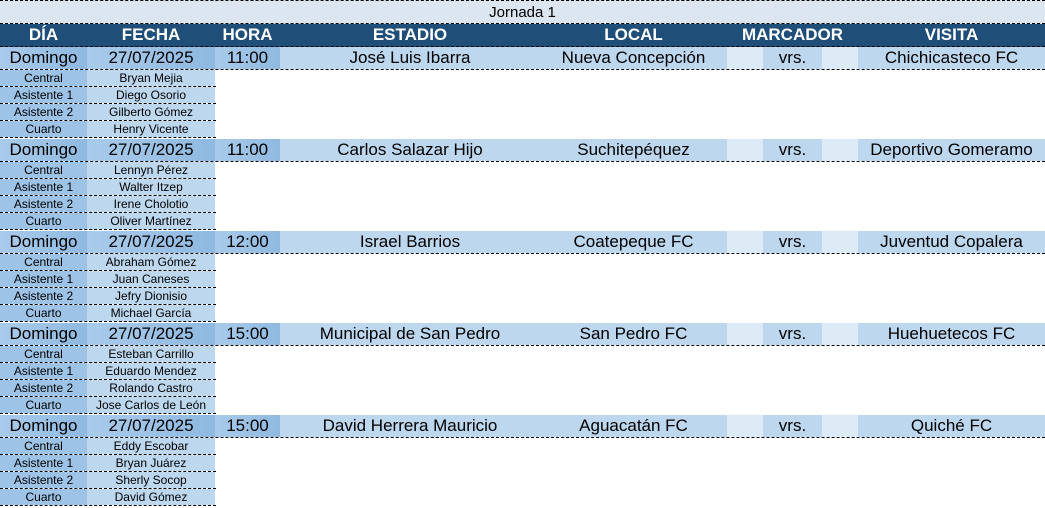 The image size is (1045, 508). I want to click on referee-name: Gilberto Gómez, so click(151, 112).